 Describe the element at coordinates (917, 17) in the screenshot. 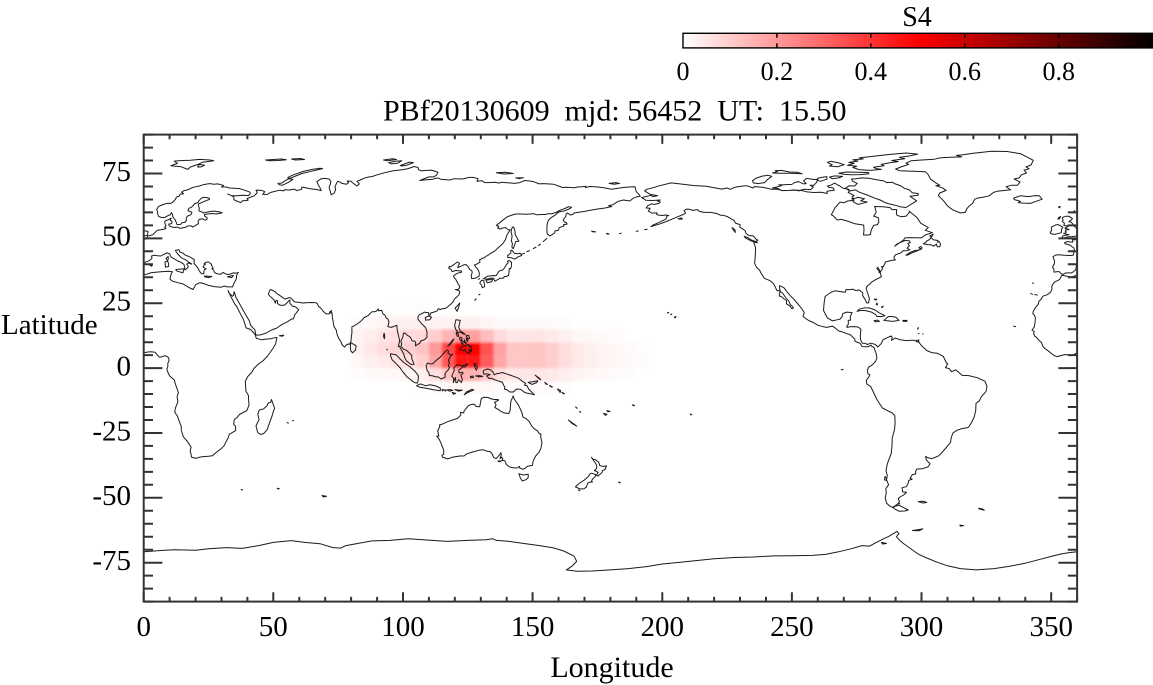

I see `svg-text: S4` at that location.